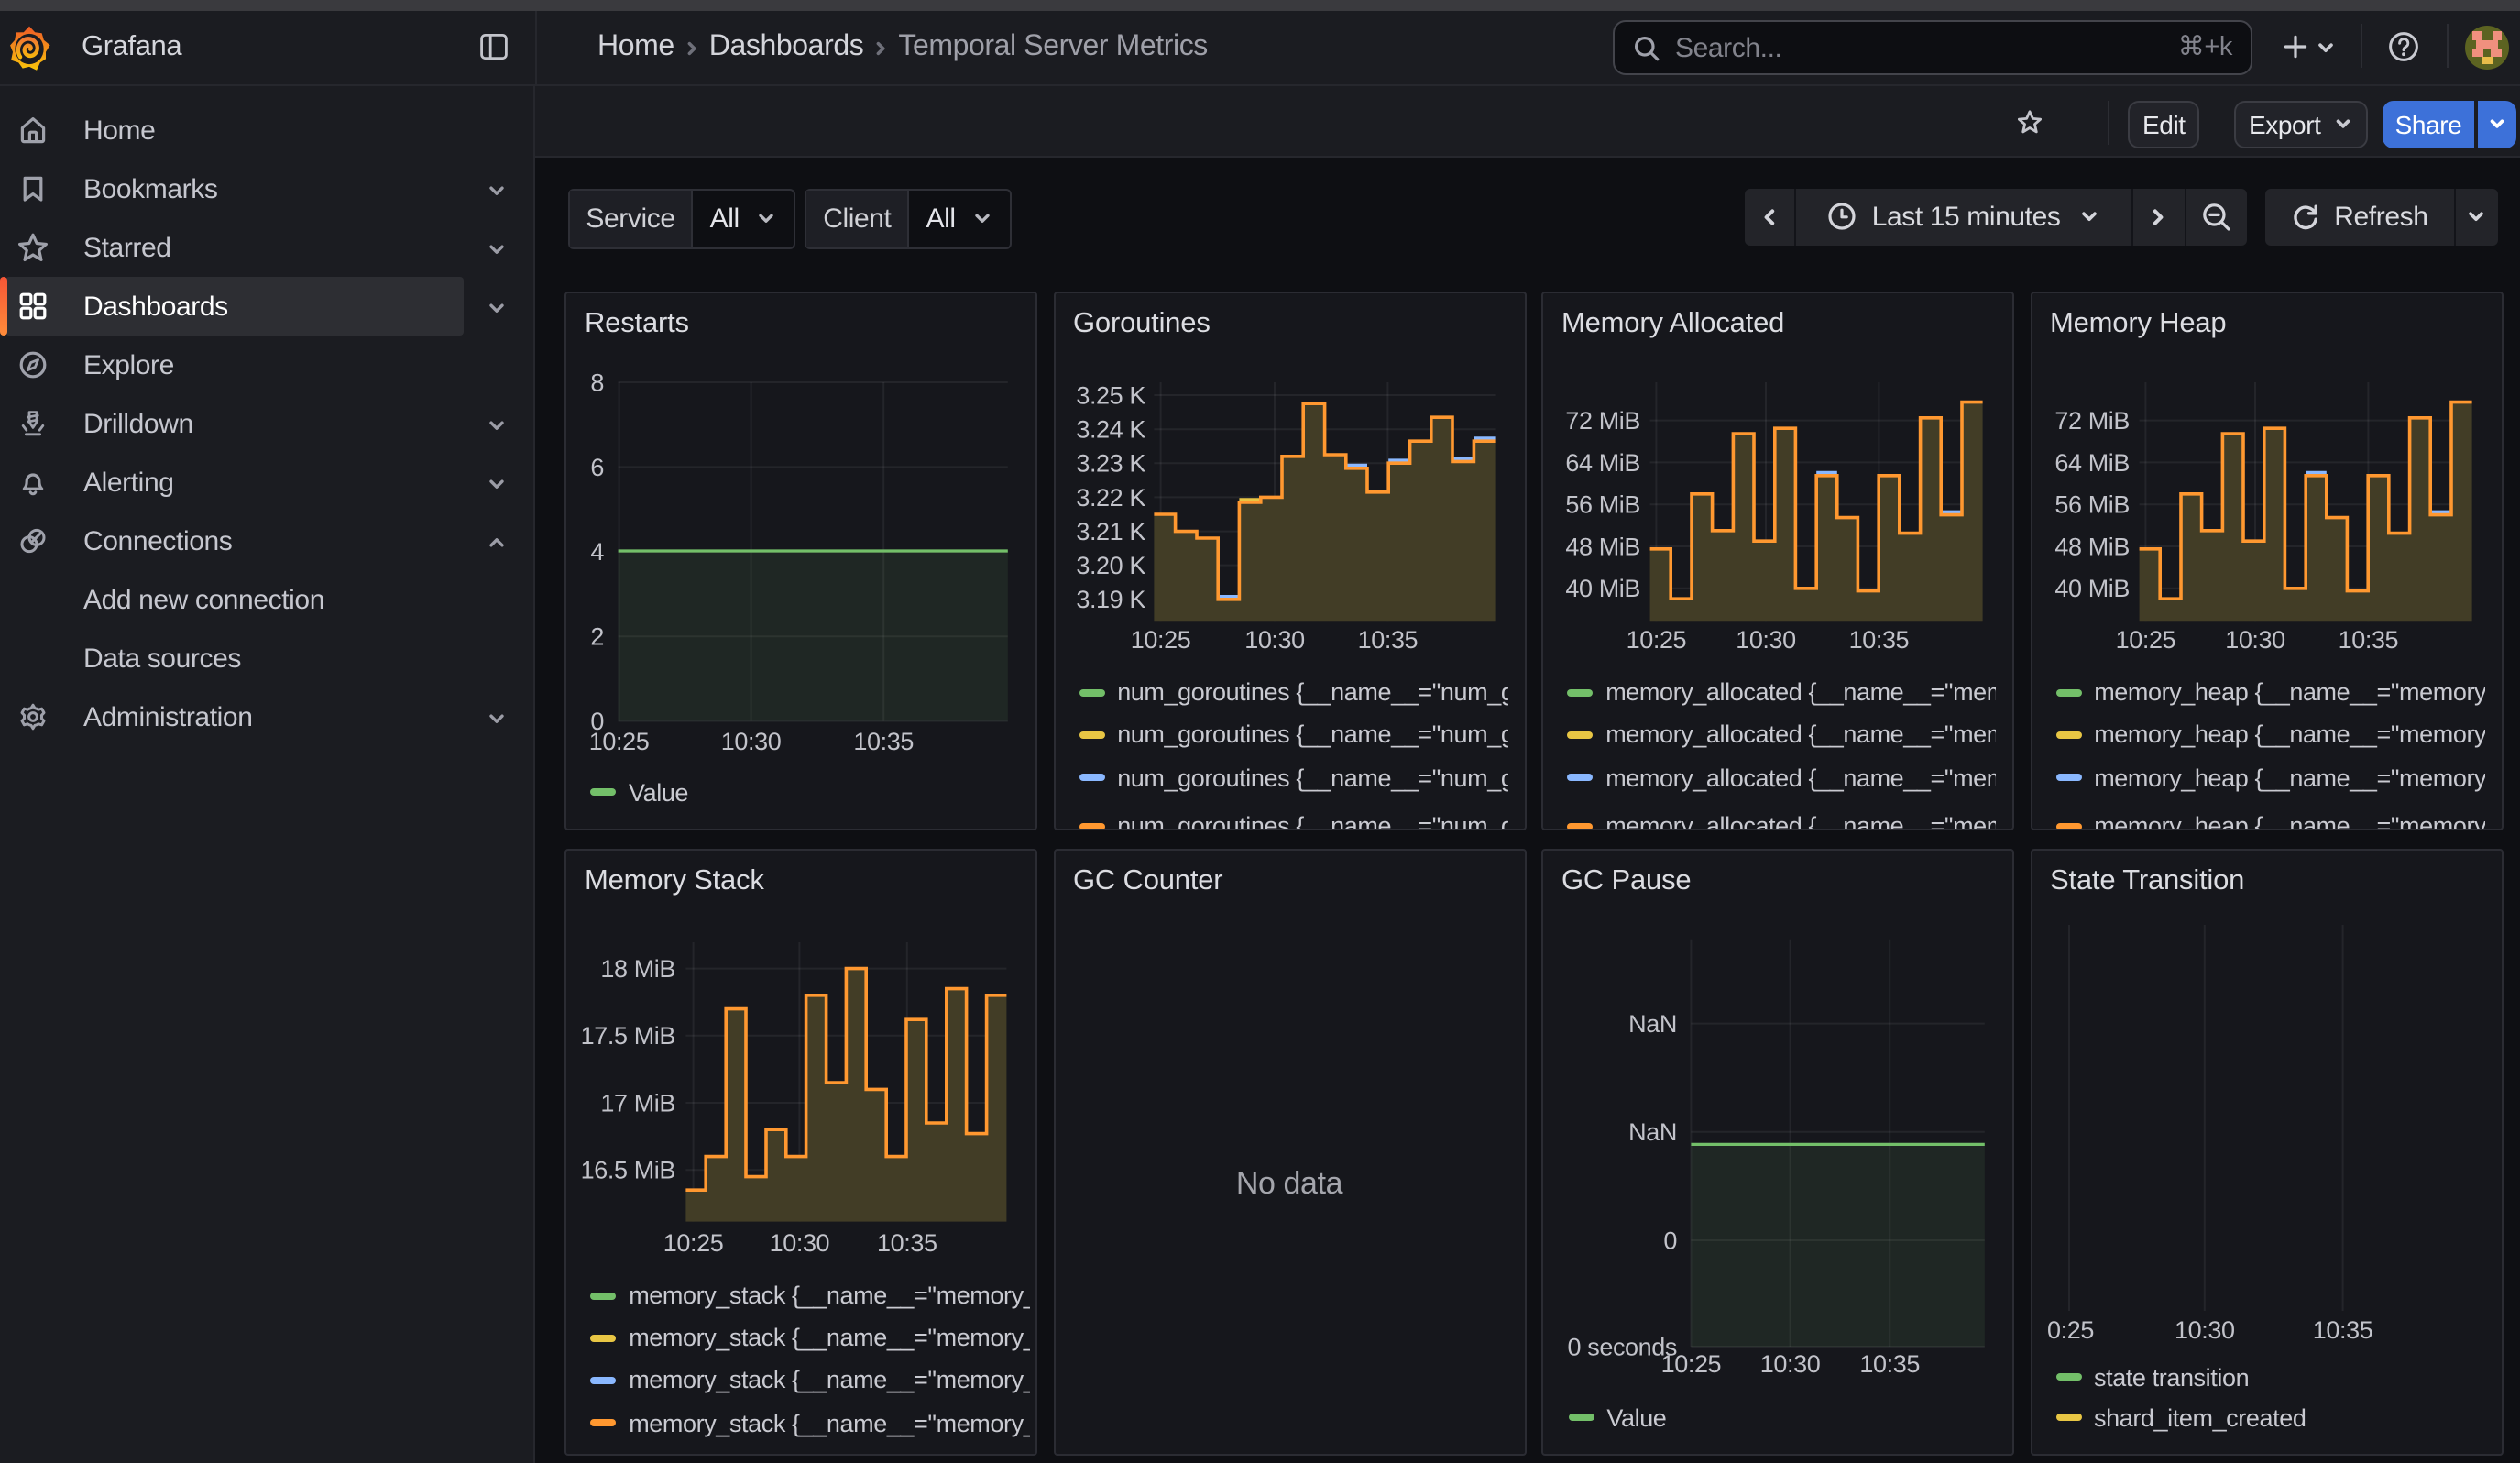  Describe the element at coordinates (1110, 564) in the screenshot. I see `svg-text: 3.20 K` at that location.